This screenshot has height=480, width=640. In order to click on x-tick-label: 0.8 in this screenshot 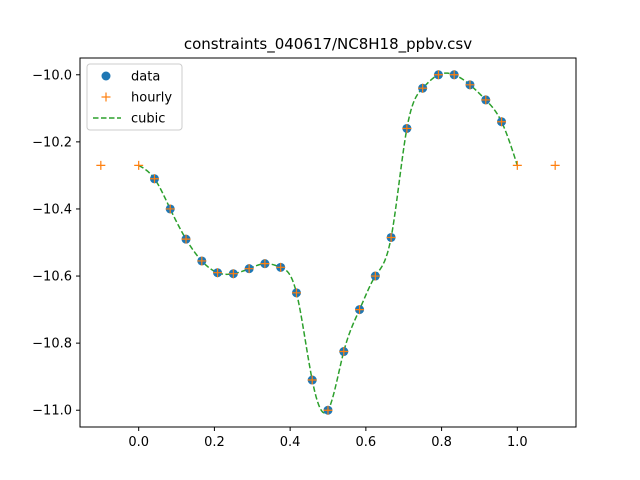, I will do `click(441, 442)`.